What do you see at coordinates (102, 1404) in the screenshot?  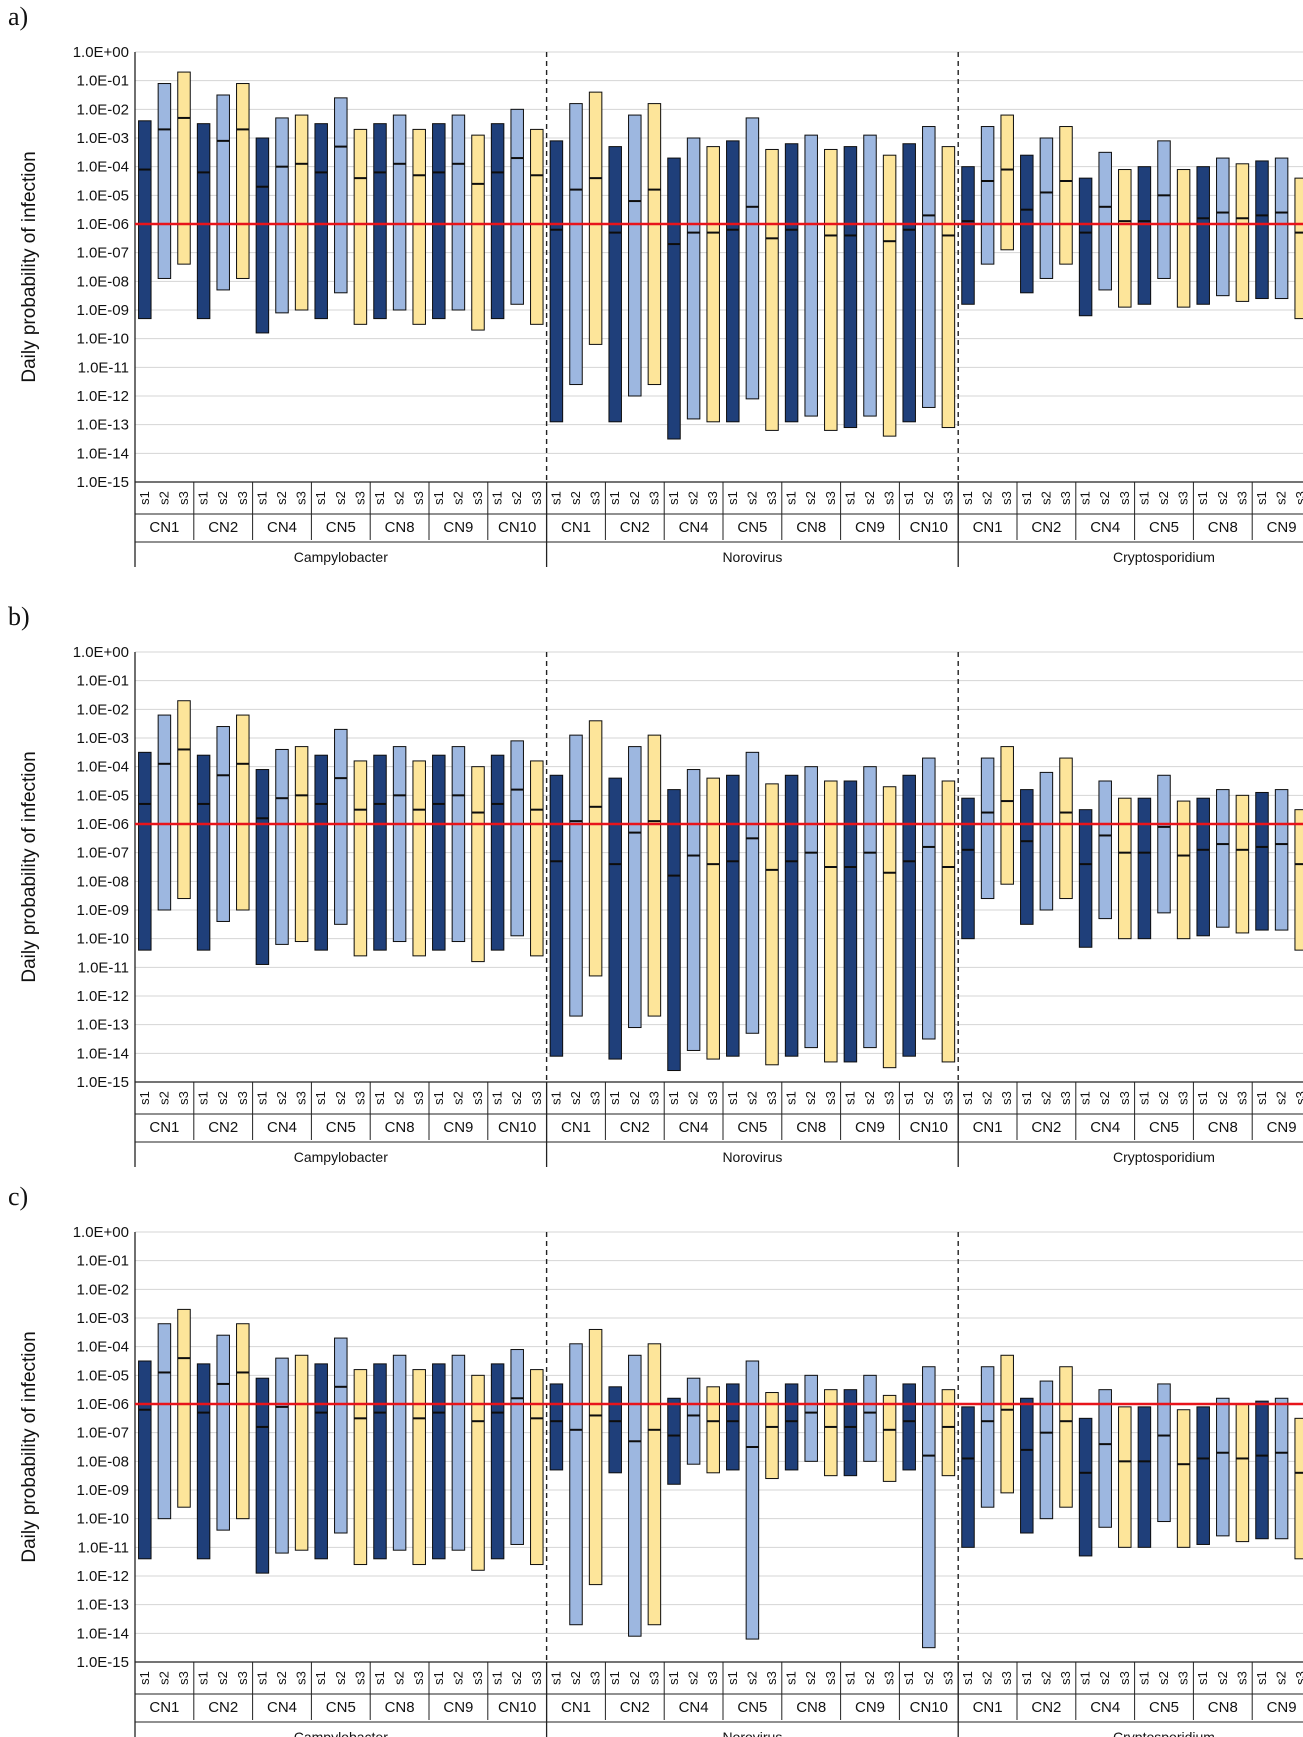 I see `y-tick-label: 1.0E-06` at bounding box center [102, 1404].